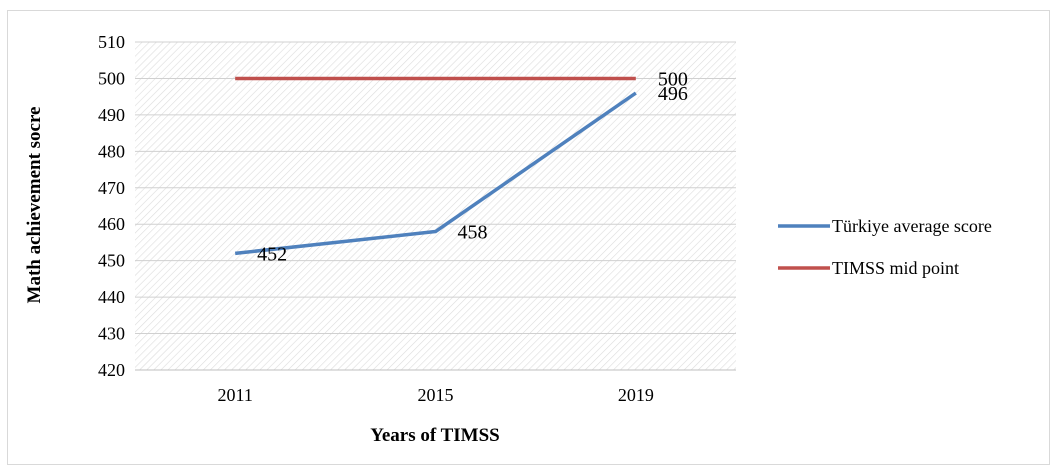 The width and height of the screenshot is (1060, 470). What do you see at coordinates (111, 151) in the screenshot?
I see `y-tick-label: 480` at bounding box center [111, 151].